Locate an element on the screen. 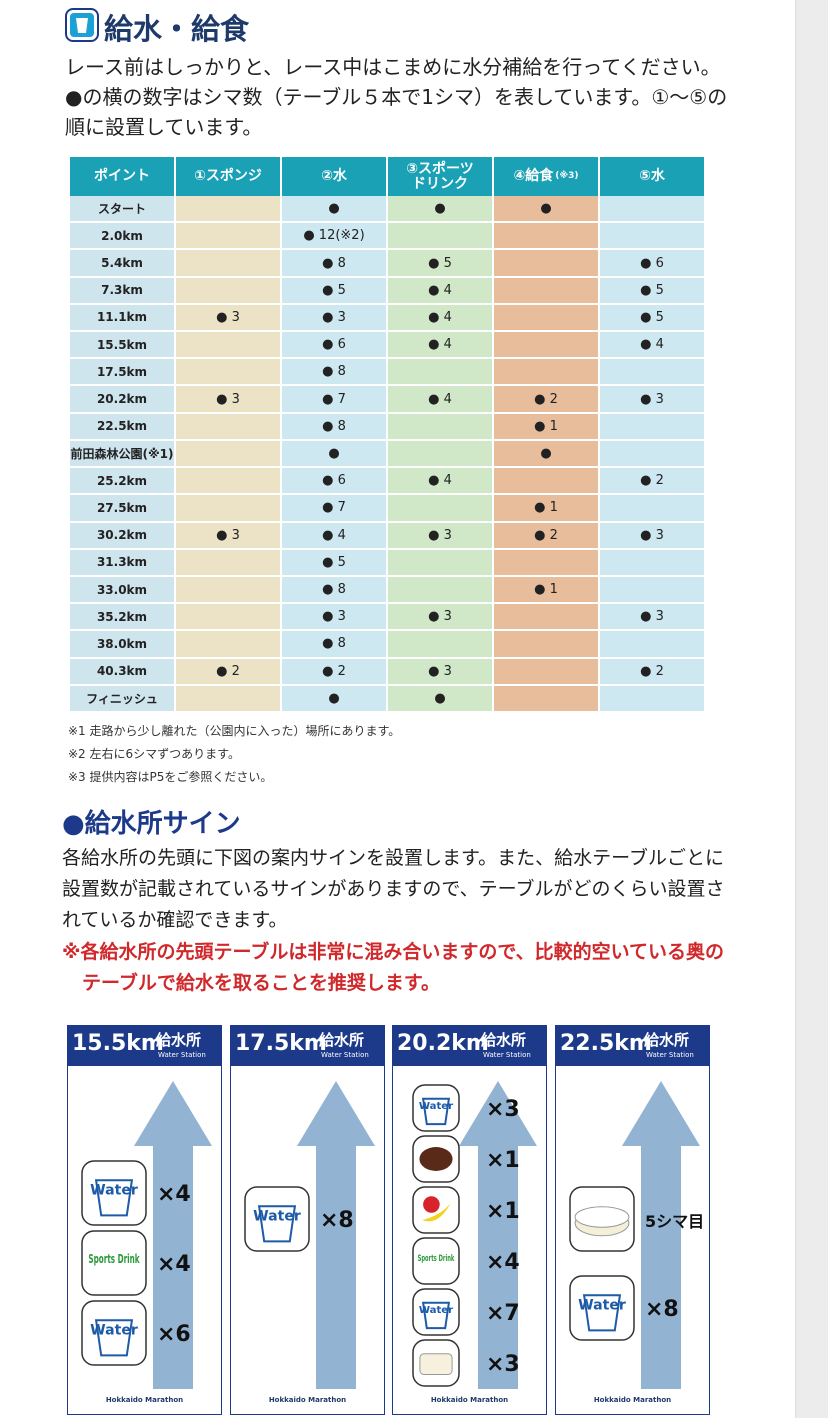 The width and height of the screenshot is (828, 1418). sign-footer: Hokkaido Marathon is located at coordinates (307, 1400).